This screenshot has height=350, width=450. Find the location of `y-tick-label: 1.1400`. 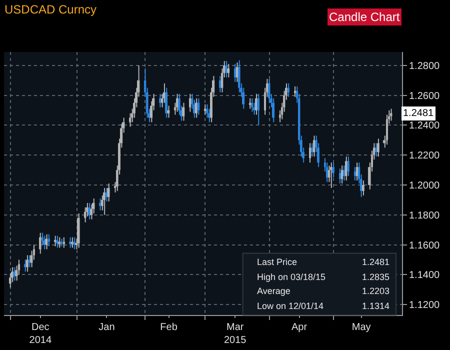

y-tick-label: 1.1400 is located at coordinates (424, 276).